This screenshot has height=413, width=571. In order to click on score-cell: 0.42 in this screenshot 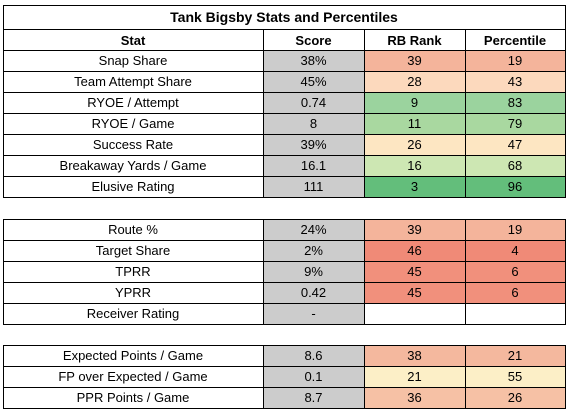, I will do `click(313, 292)`.